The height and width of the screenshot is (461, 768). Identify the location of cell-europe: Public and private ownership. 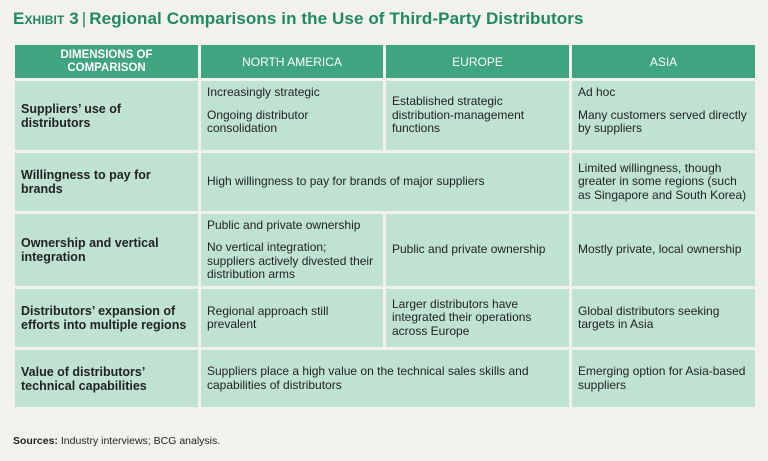
(477, 250).